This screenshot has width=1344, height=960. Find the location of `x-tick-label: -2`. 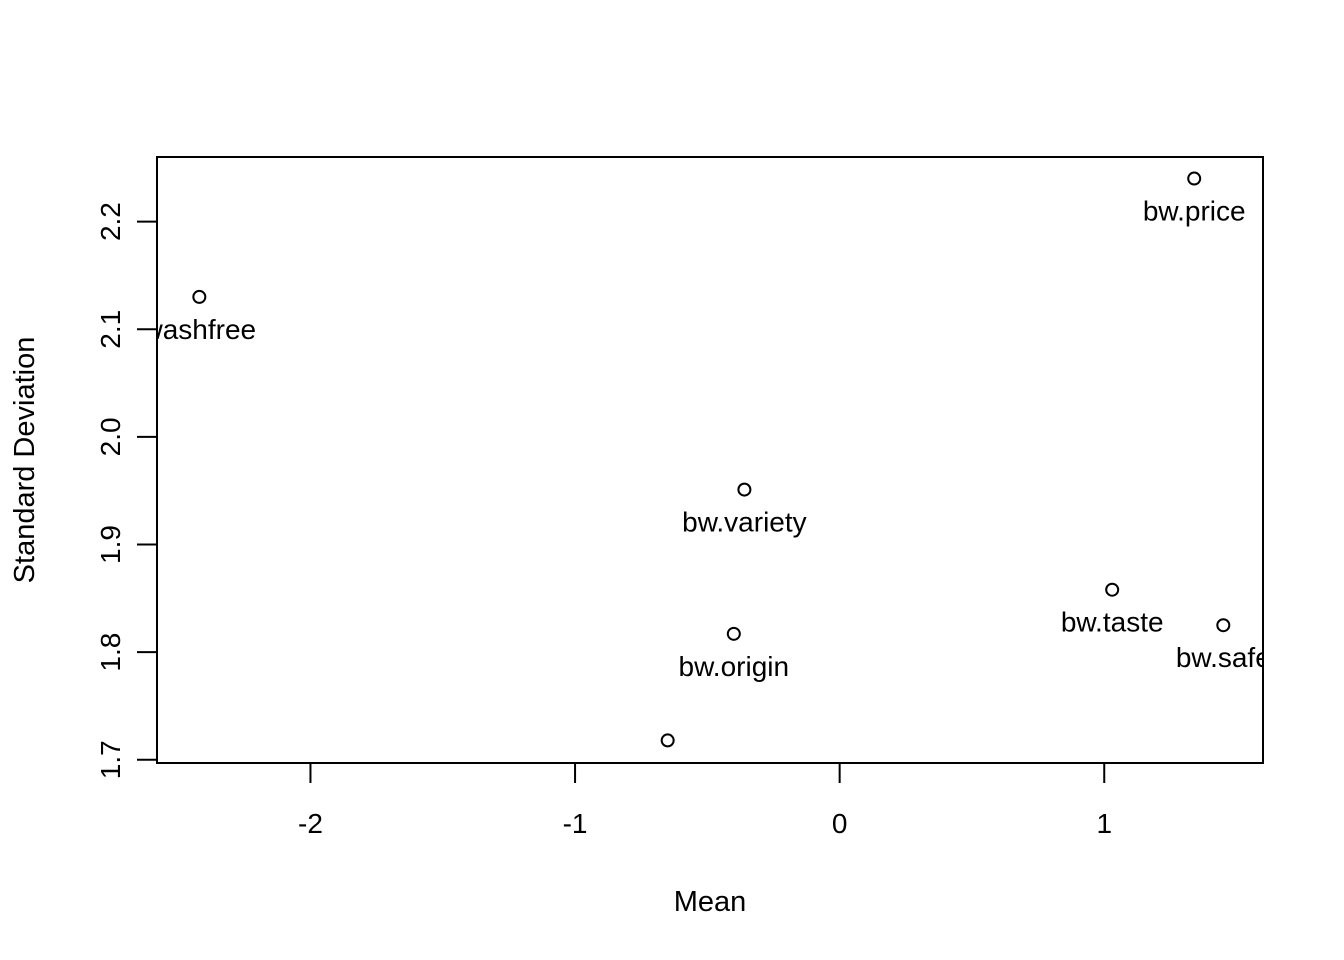

x-tick-label: -2 is located at coordinates (310, 823).